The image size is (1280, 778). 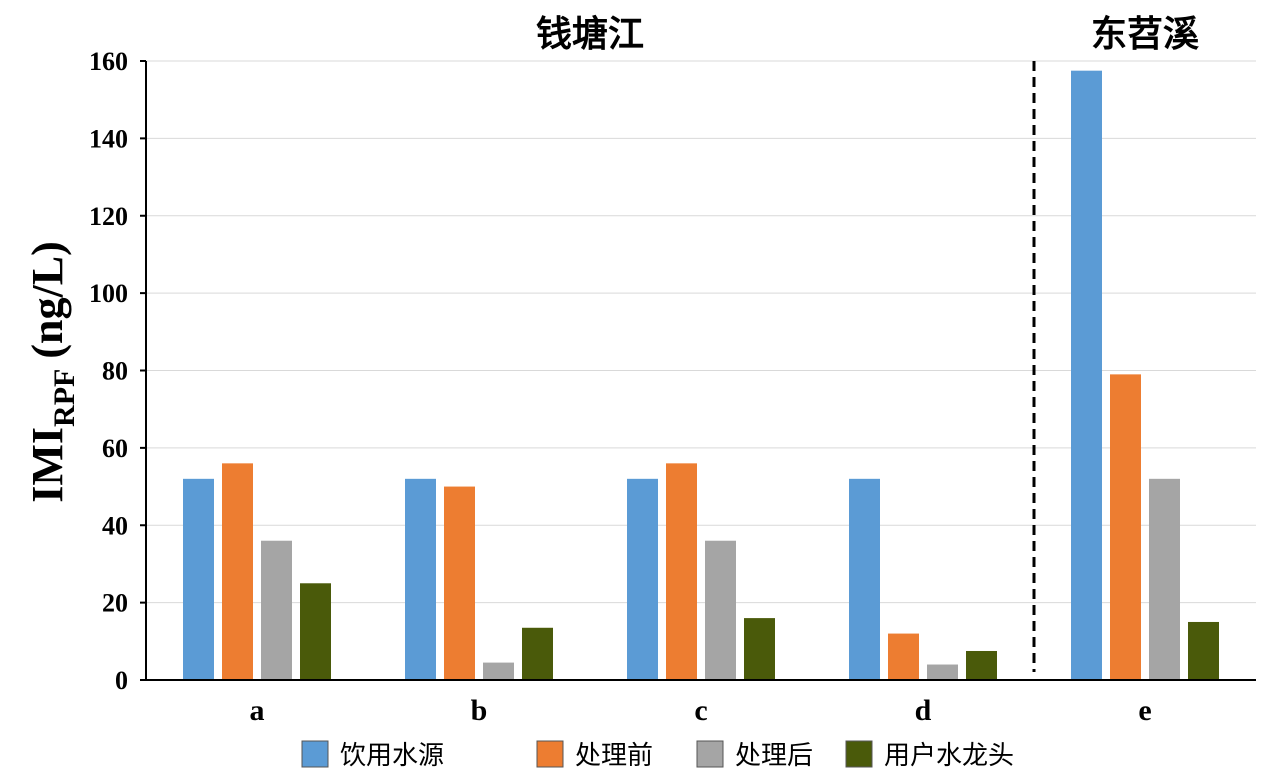 What do you see at coordinates (121, 680) in the screenshot?
I see `y-tick-label: 0` at bounding box center [121, 680].